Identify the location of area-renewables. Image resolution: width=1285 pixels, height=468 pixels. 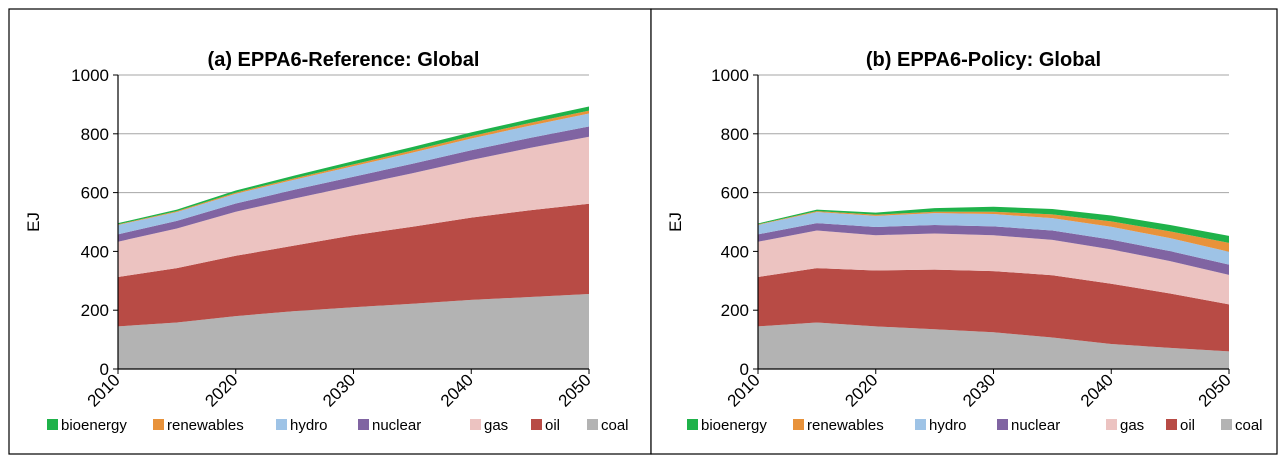
(353, 167).